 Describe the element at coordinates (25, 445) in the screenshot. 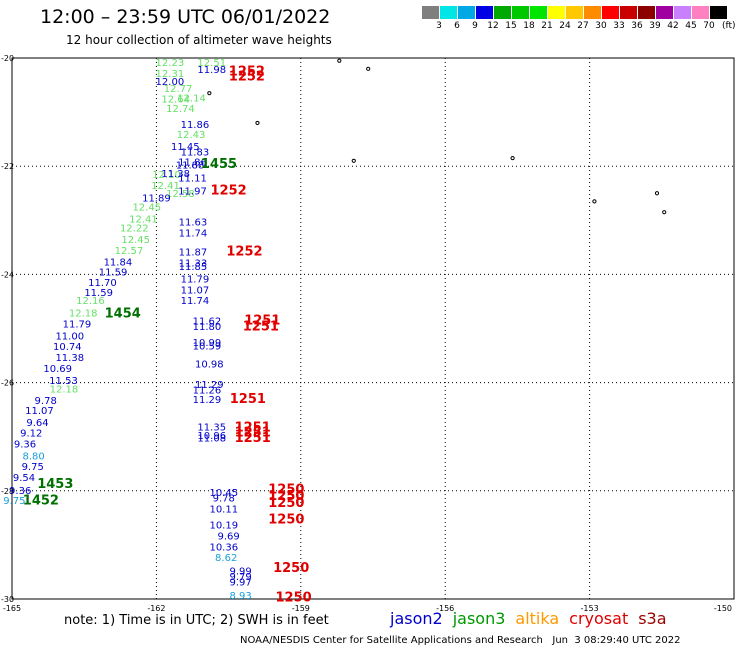

I see `wave-height-label: 9.36` at that location.